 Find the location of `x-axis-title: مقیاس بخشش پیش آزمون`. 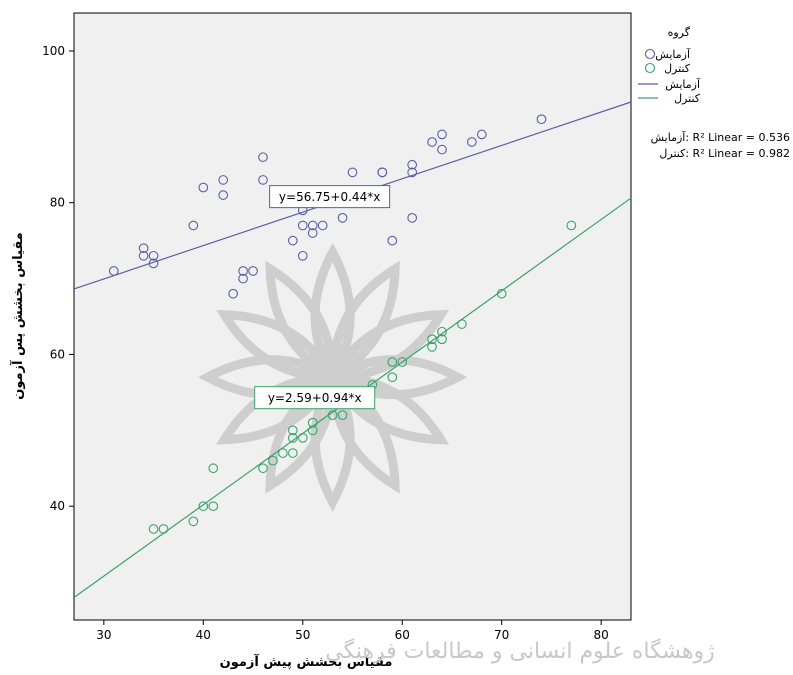

x-axis-title: مقیاس بخشش پیش آزمون is located at coordinates (306, 661).